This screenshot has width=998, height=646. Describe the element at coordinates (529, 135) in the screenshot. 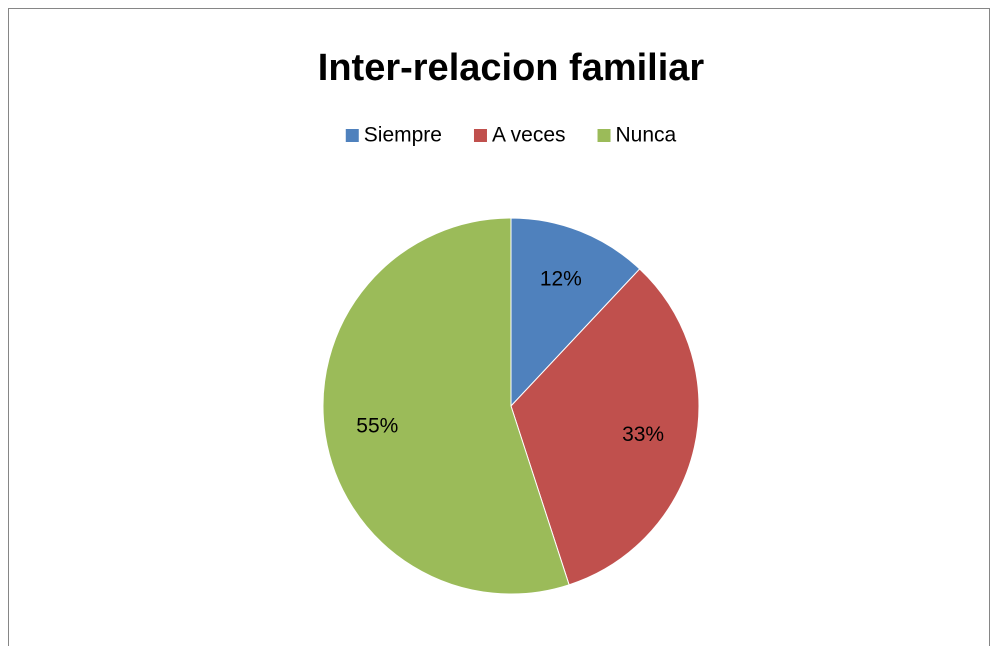

I see `legend-label: A veces` at that location.